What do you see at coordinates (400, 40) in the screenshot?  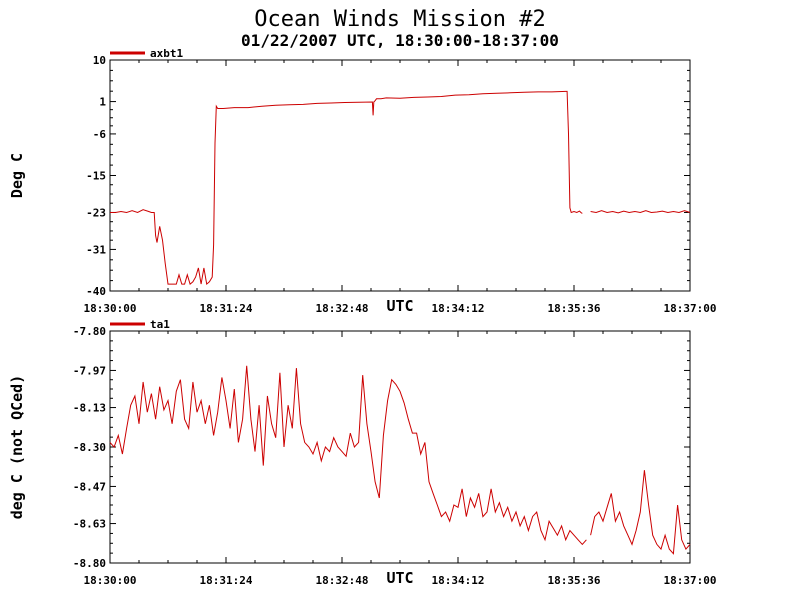 I see `chart-subtitle: 01/22/2007 UTC, 18:30:00-18:37:00` at bounding box center [400, 40].